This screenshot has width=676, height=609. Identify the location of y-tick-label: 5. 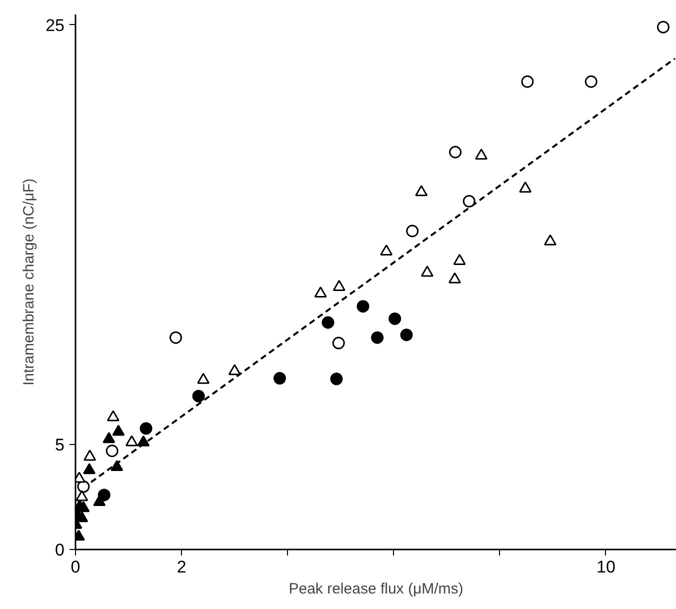
(60, 445).